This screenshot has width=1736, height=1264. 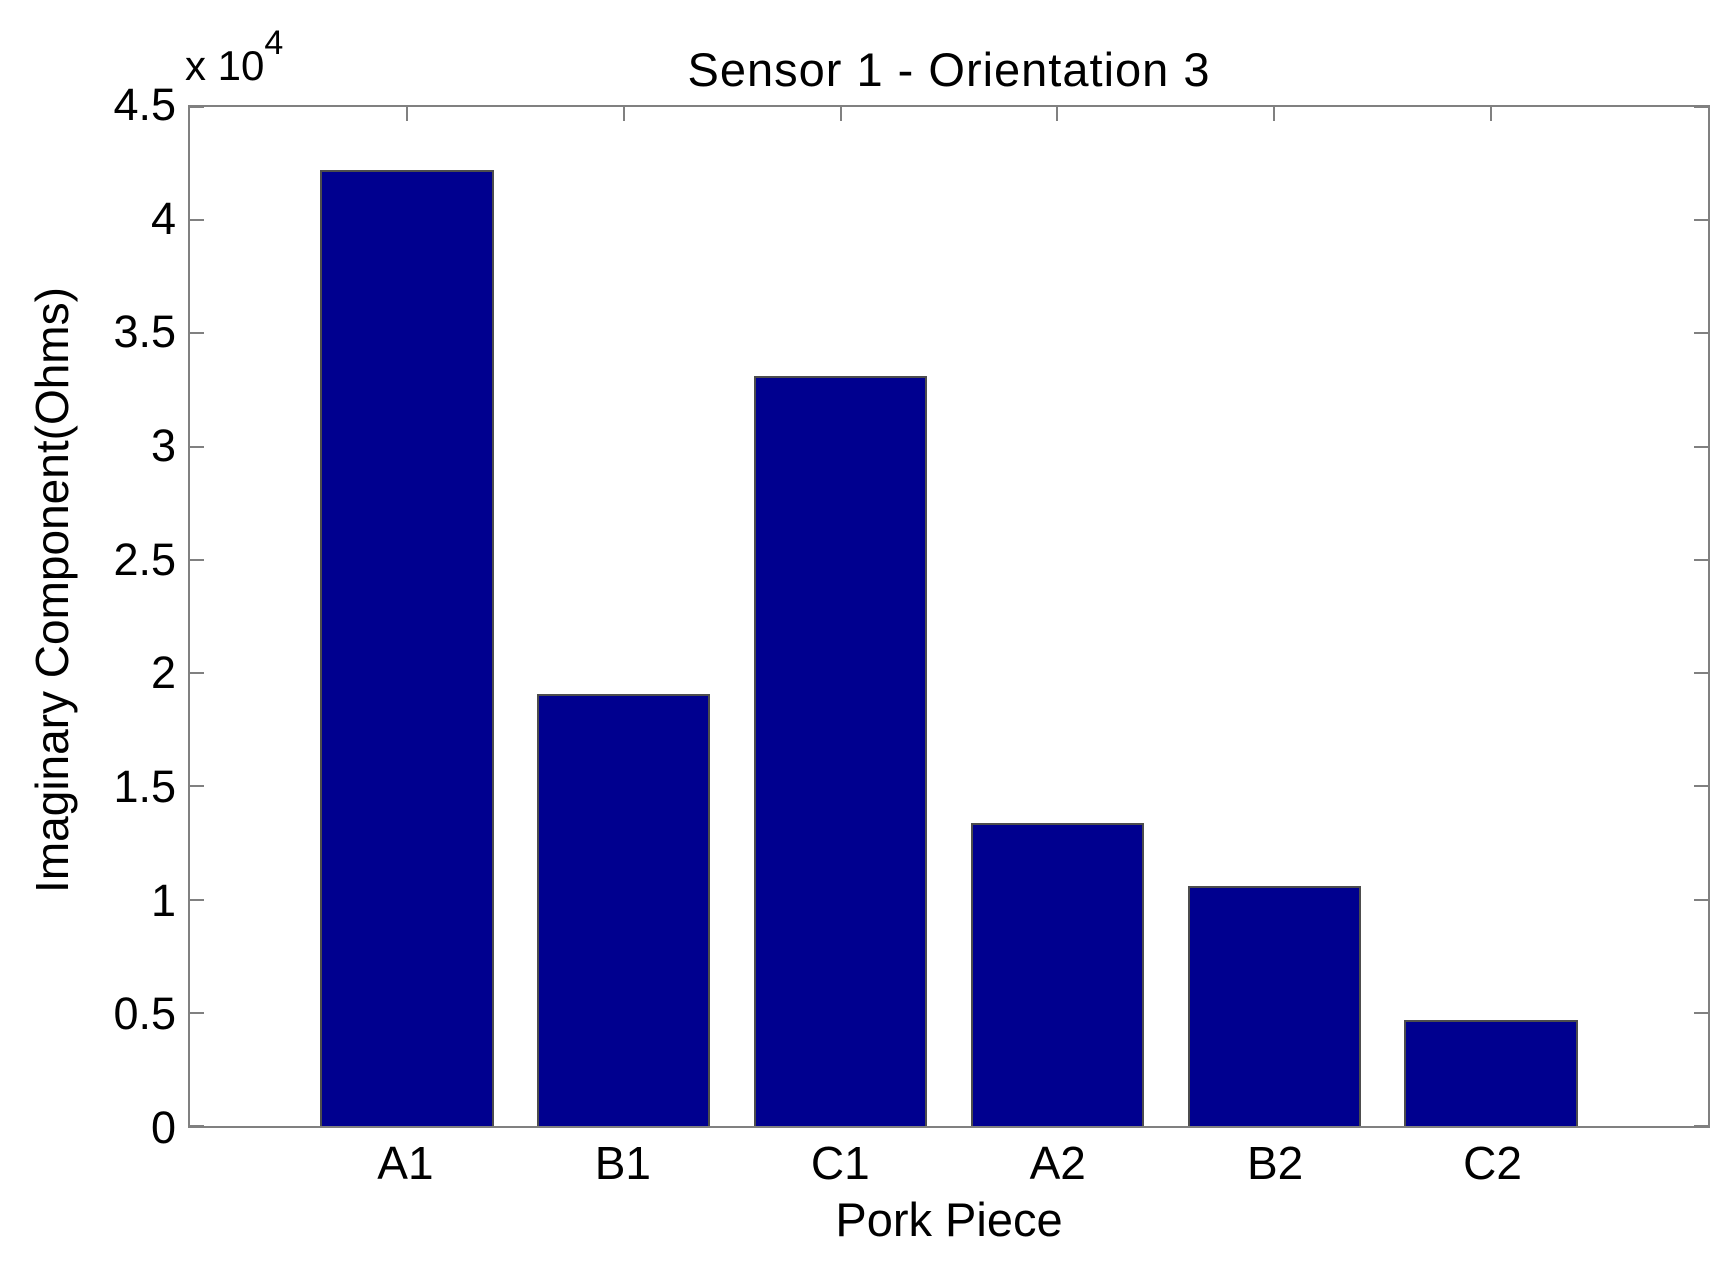 What do you see at coordinates (1491, 1072) in the screenshot?
I see `bar-C2` at bounding box center [1491, 1072].